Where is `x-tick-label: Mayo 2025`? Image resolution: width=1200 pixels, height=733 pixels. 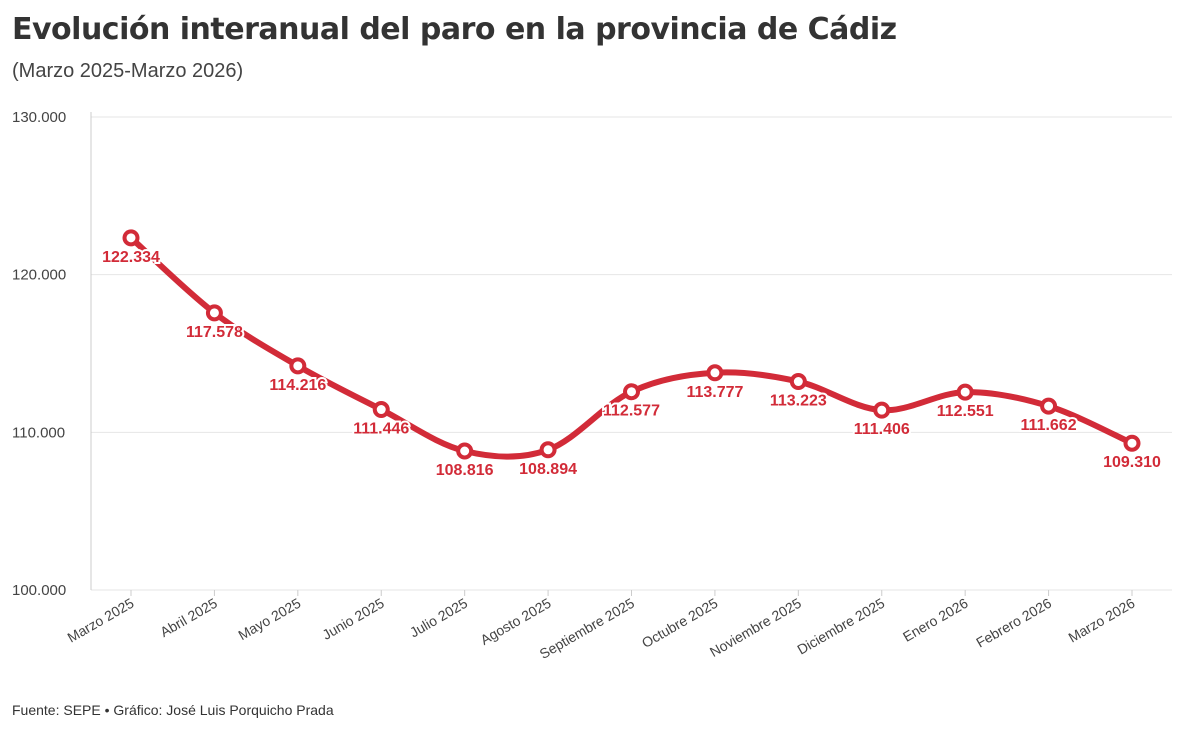
x-tick-label: Mayo 2025 is located at coordinates (269, 619).